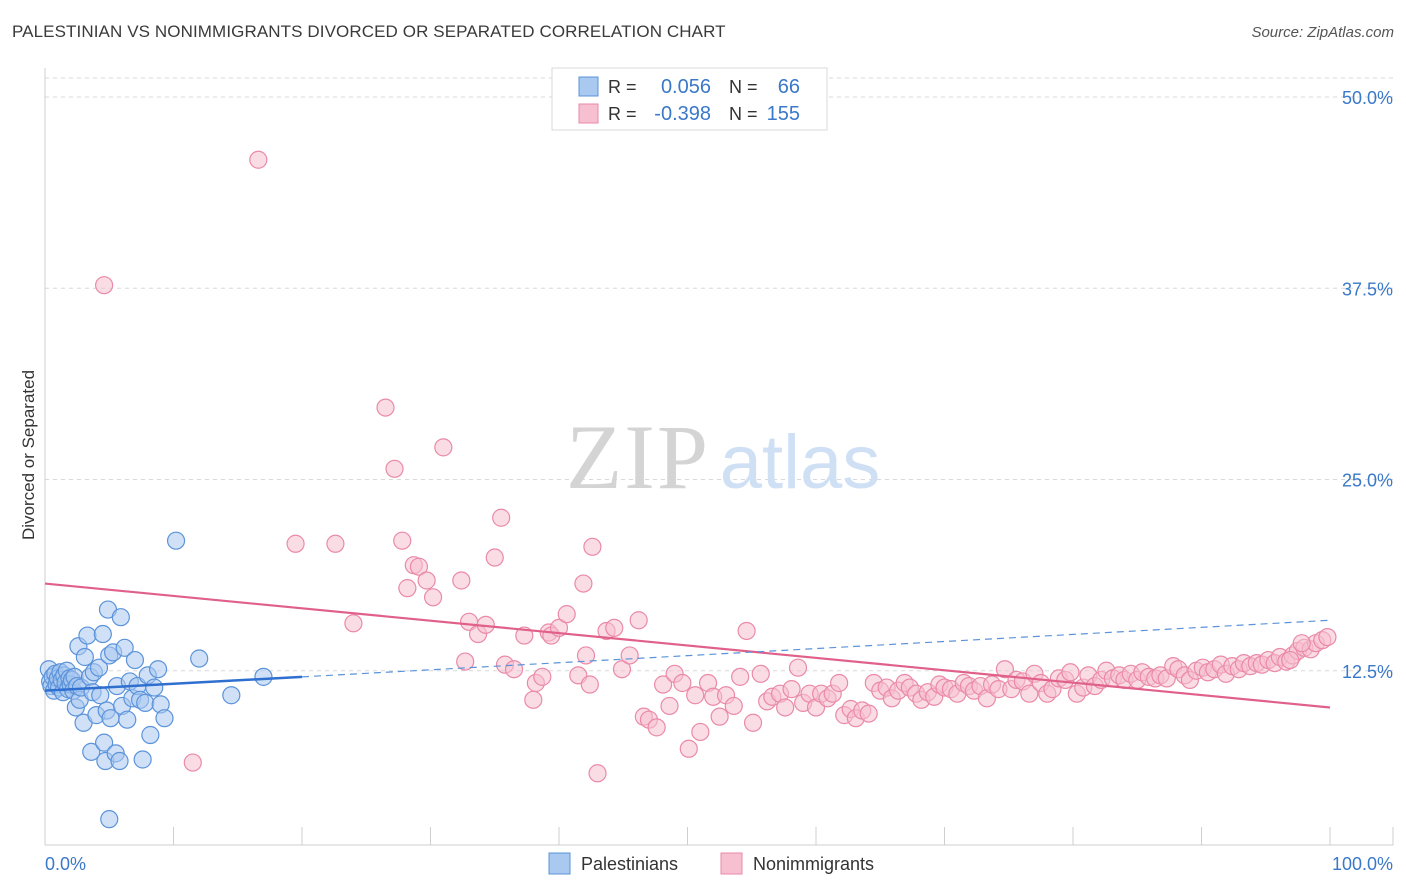 This screenshot has height=892, width=1406. Describe the element at coordinates (711, 863) in the screenshot. I see `series-legend: Palestinians Nonimmigrants` at that location.